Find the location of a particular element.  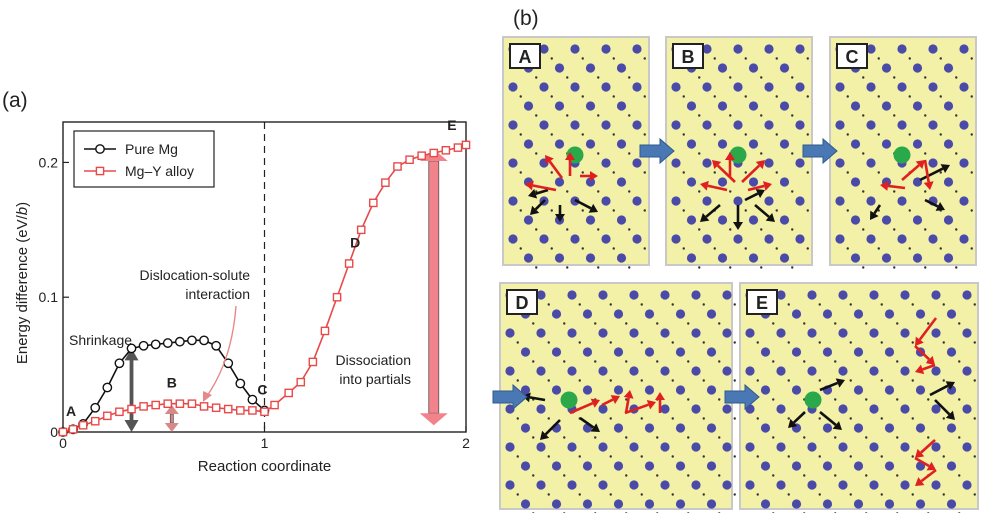

annotation-dissociation-1: Dissociation is located at coordinates (373, 360).